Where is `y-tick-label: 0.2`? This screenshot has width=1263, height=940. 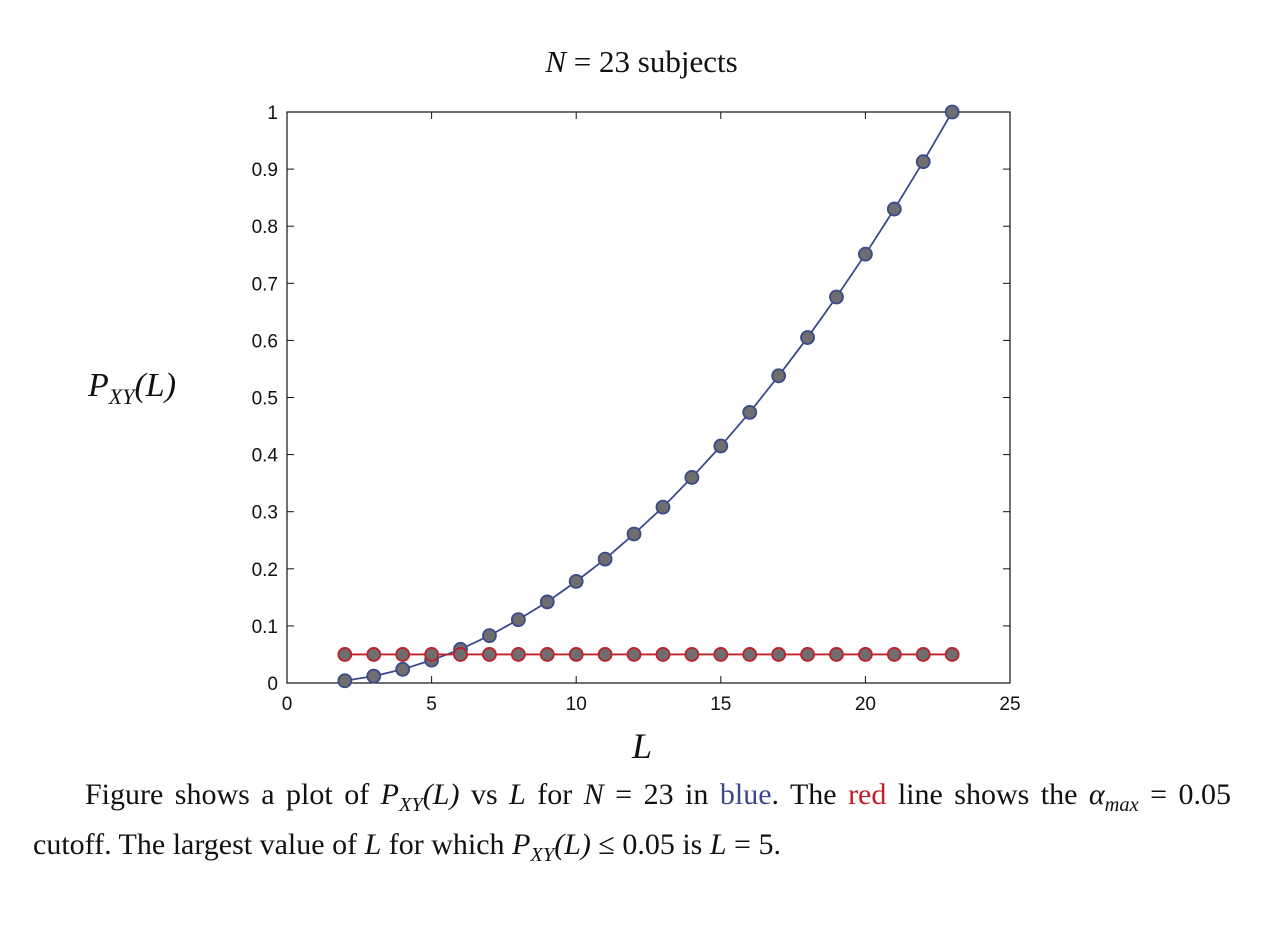
y-tick-label: 0.2 is located at coordinates (265, 570).